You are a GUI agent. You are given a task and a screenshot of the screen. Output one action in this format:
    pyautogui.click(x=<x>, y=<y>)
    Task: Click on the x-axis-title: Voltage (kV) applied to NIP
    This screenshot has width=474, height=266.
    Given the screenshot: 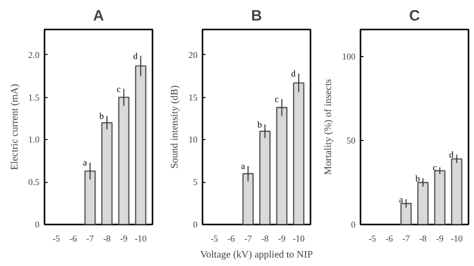 What is the action you would take?
    pyautogui.click(x=257, y=255)
    